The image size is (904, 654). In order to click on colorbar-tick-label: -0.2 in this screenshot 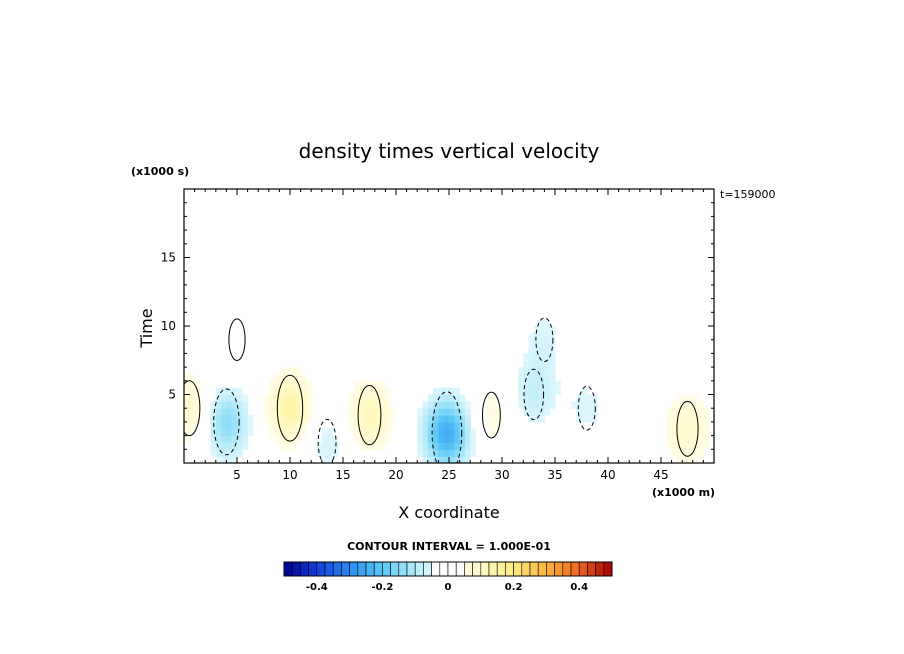, I will do `click(382, 587)`.